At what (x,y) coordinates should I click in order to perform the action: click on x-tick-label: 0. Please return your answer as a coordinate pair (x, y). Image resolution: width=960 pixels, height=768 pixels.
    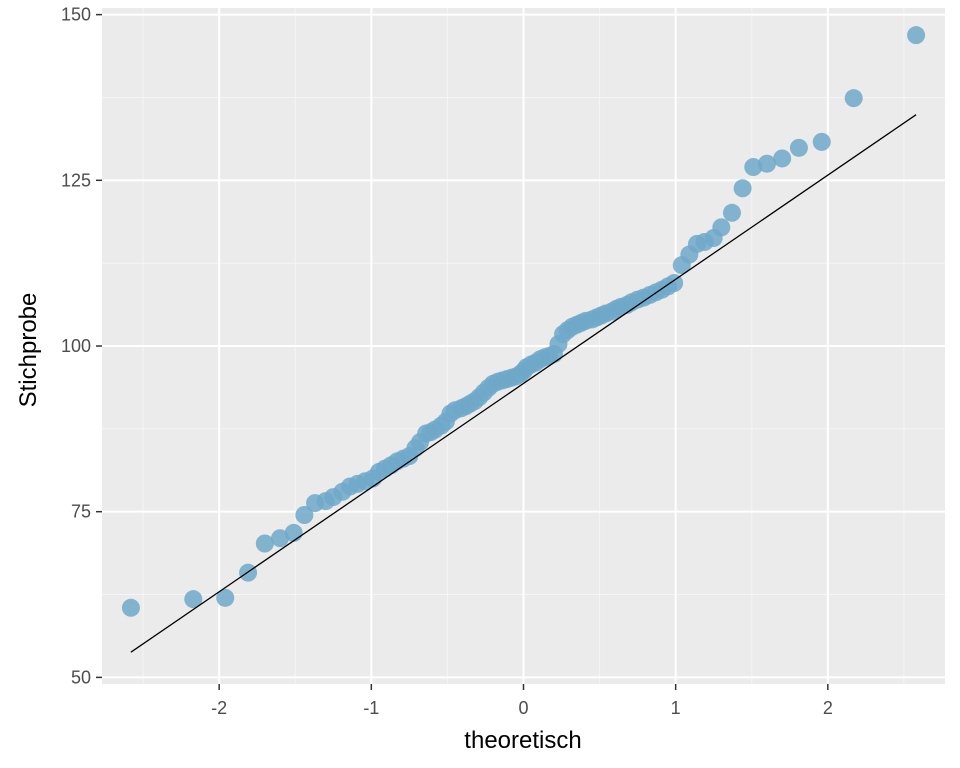
    Looking at the image, I should click on (523, 708).